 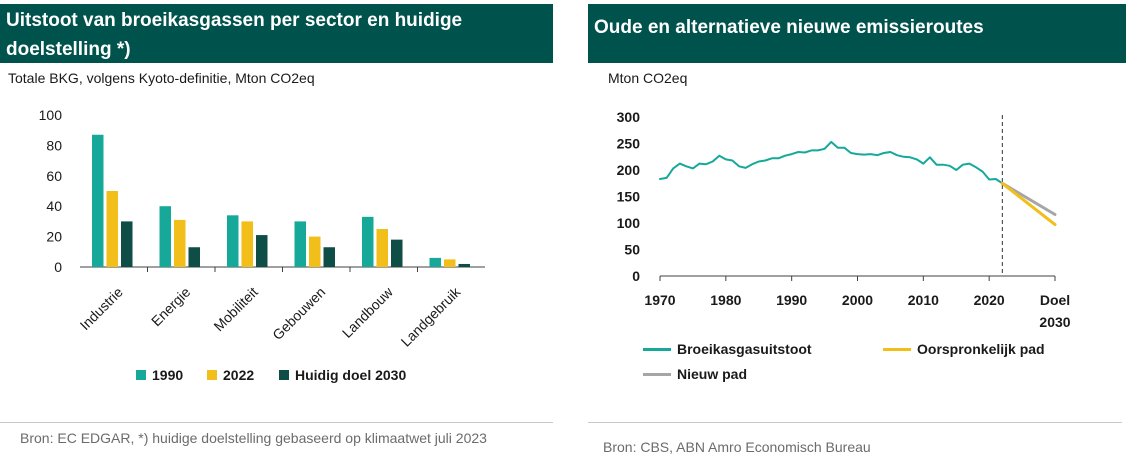 I want to click on x-tick-label-2000: 2000, so click(x=857, y=300).